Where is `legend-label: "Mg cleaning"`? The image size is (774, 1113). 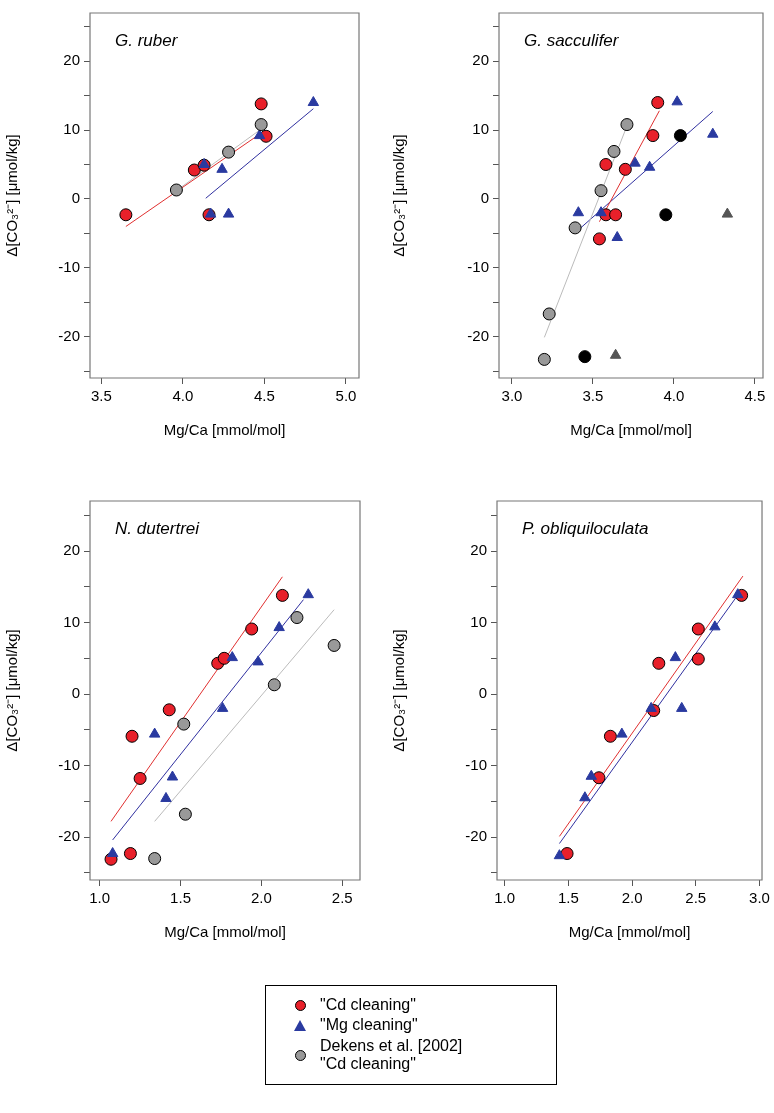 legend-label: "Mg cleaning" is located at coordinates (369, 1025).